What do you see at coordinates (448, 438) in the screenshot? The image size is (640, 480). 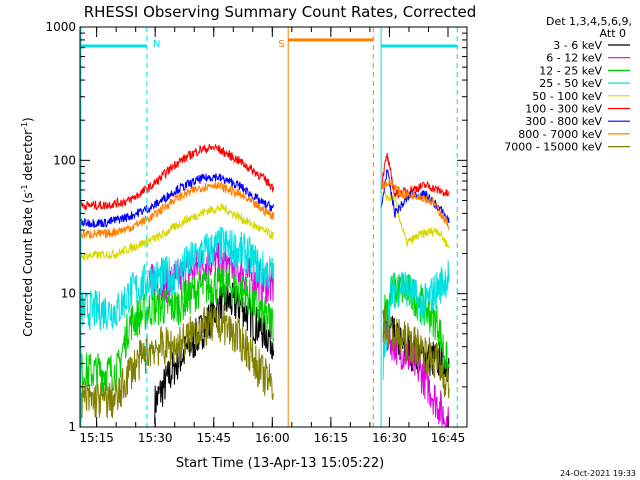 I see `x-tick-label: 16:45` at bounding box center [448, 438].